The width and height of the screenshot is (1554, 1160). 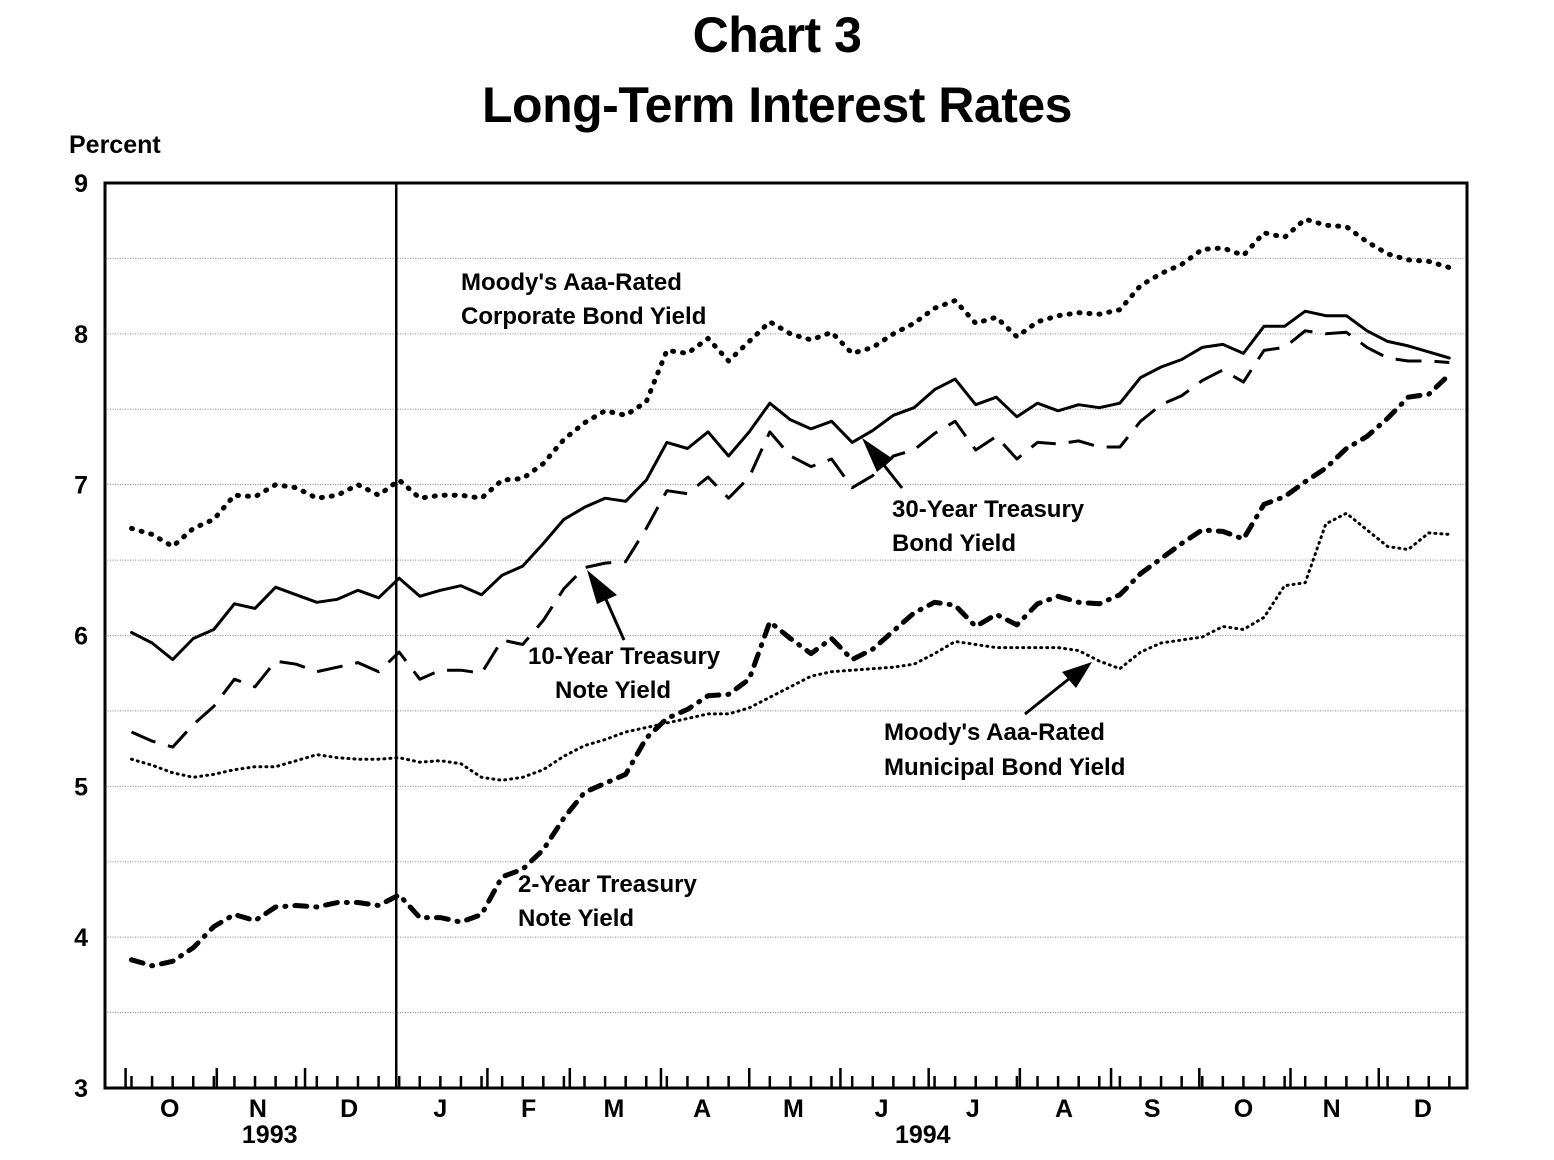 I want to click on annotation-muni-line2: Municipal Bond Yield, so click(x=1004, y=767).